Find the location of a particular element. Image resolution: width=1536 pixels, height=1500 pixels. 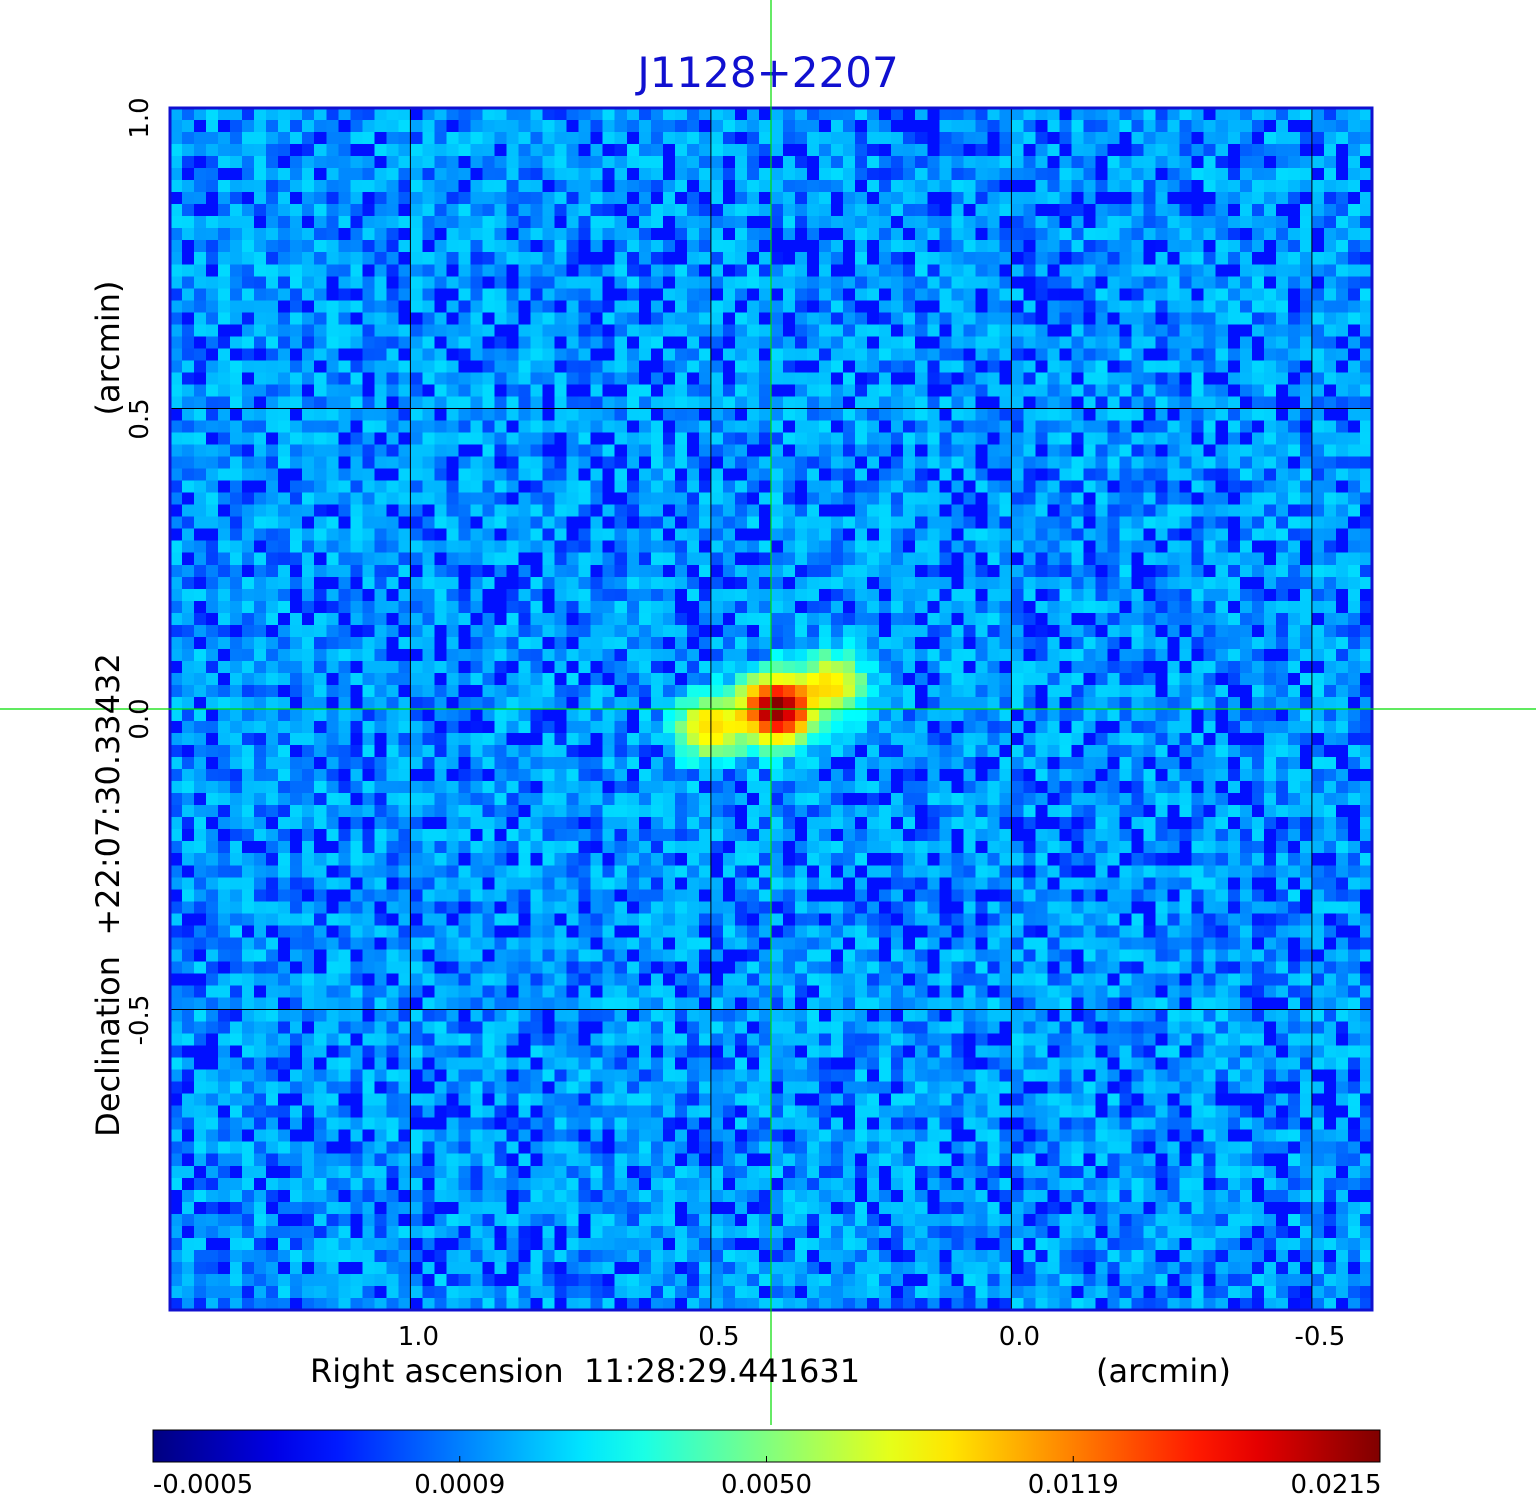

x-tick-label: 0.5 is located at coordinates (718, 1337).